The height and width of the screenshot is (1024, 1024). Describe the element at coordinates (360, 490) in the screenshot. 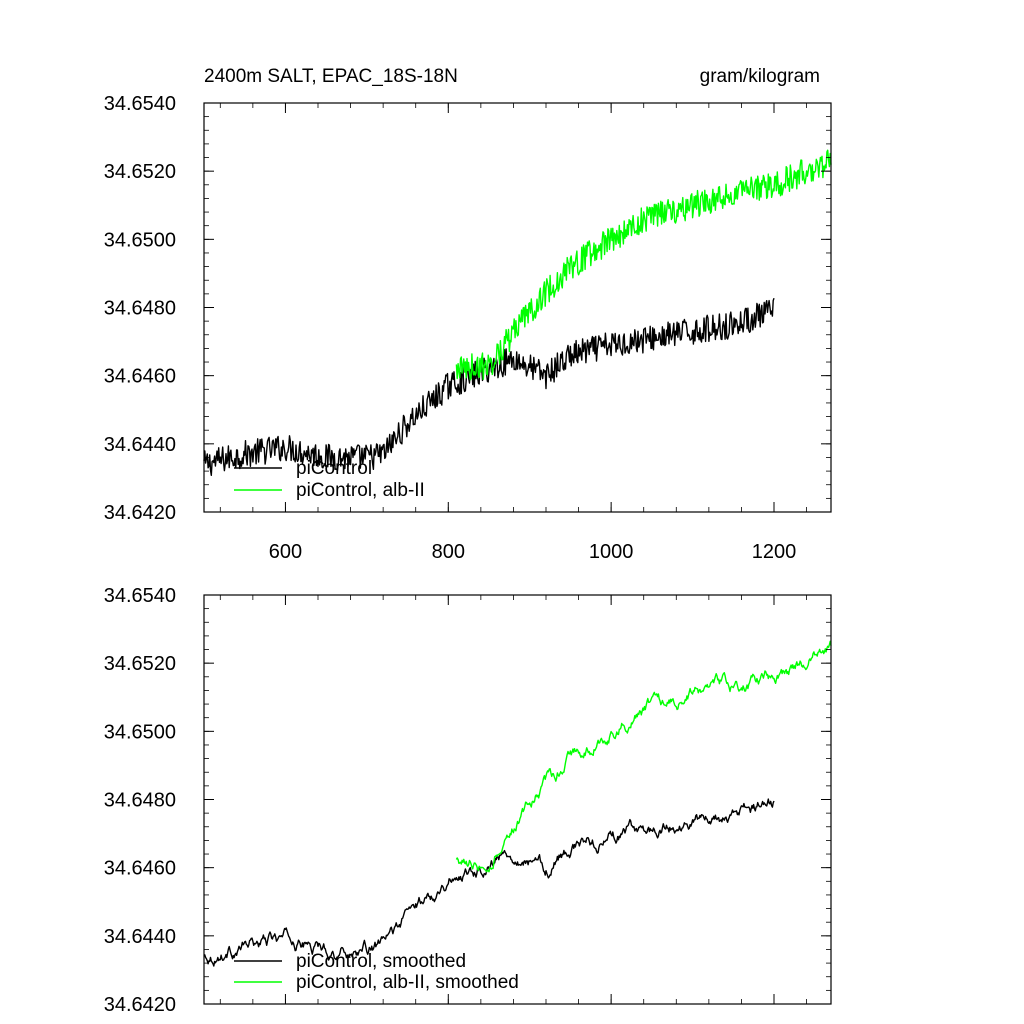

I see `legend-entry: piControl, alb-II` at that location.